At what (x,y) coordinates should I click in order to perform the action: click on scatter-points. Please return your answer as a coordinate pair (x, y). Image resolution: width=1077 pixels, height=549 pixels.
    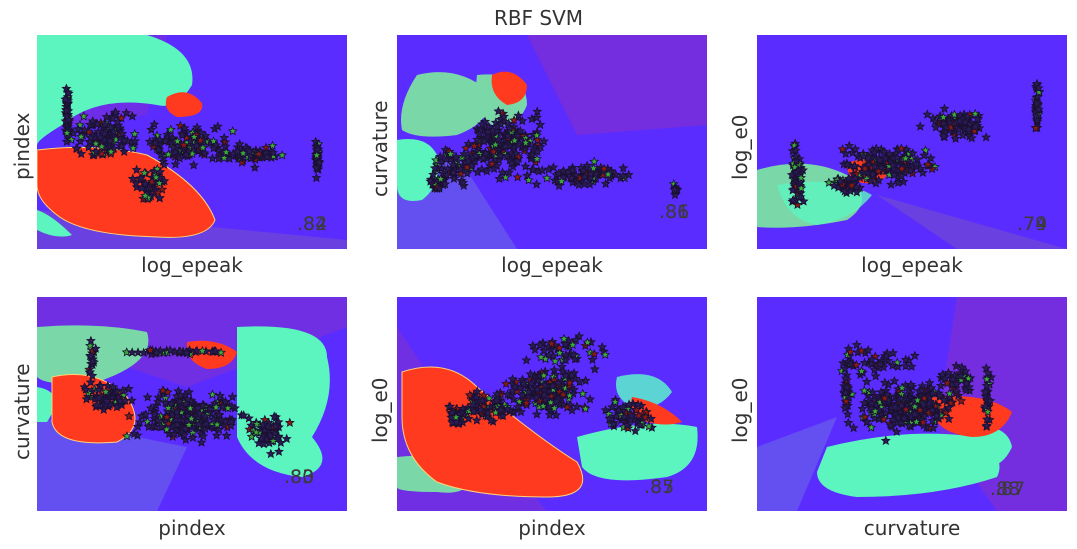
    Looking at the image, I should click on (187, 397).